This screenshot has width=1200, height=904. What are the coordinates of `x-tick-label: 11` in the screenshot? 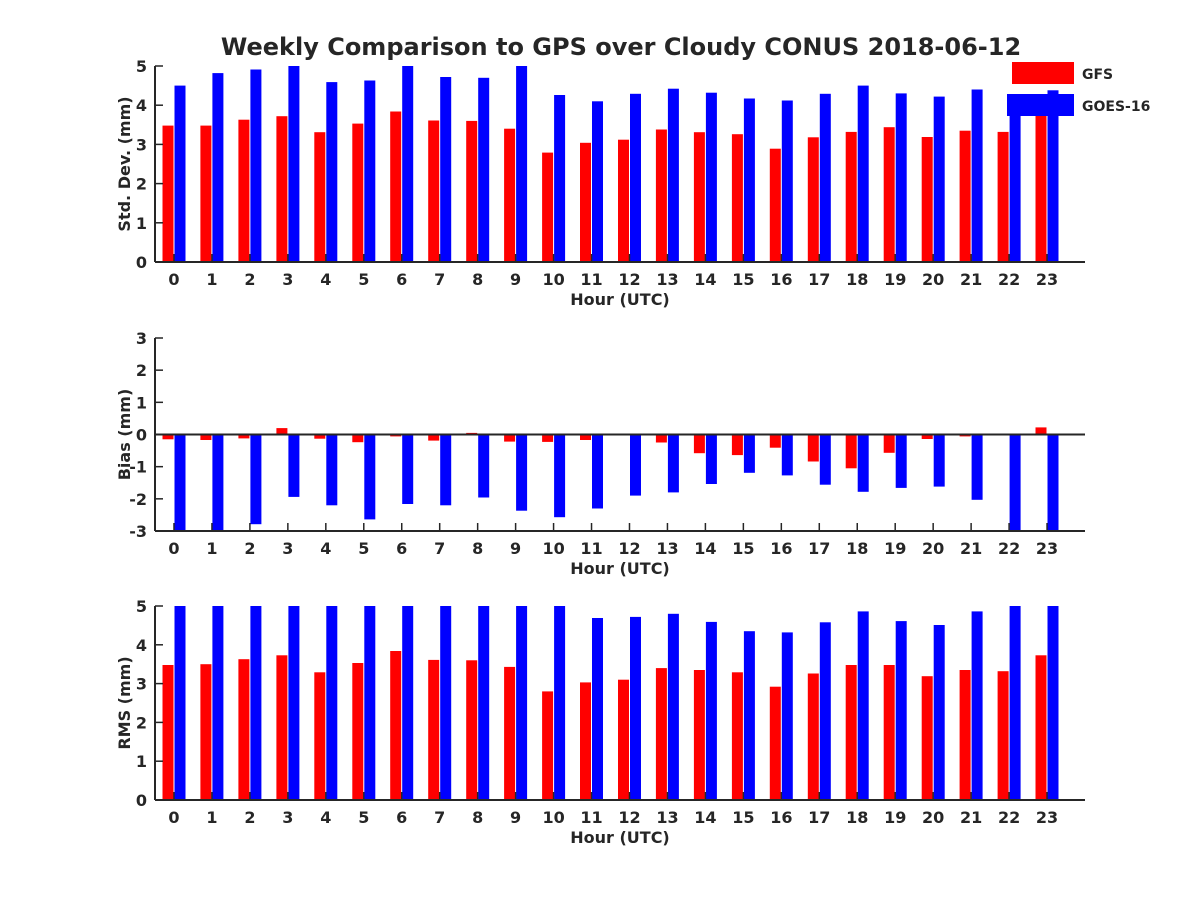 It's located at (591, 279).